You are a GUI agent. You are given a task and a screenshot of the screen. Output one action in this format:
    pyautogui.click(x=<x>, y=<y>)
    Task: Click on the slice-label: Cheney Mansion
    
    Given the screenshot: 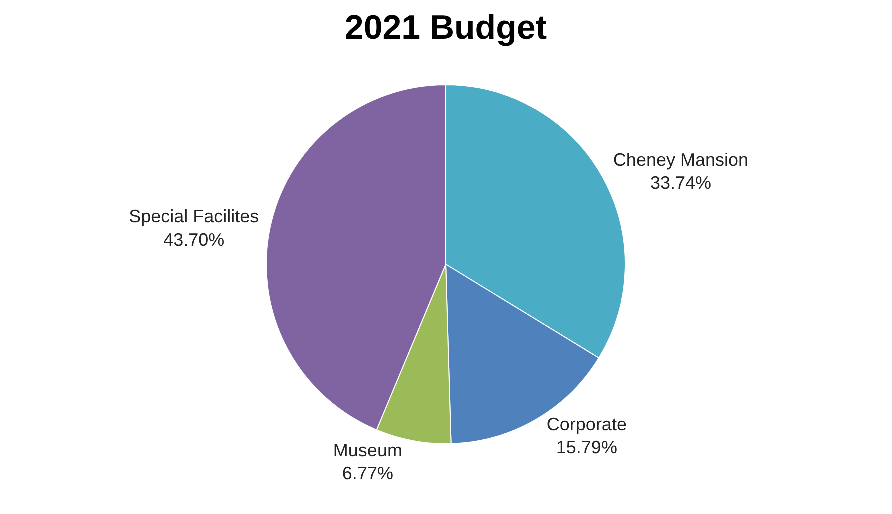 What is the action you would take?
    pyautogui.click(x=681, y=160)
    